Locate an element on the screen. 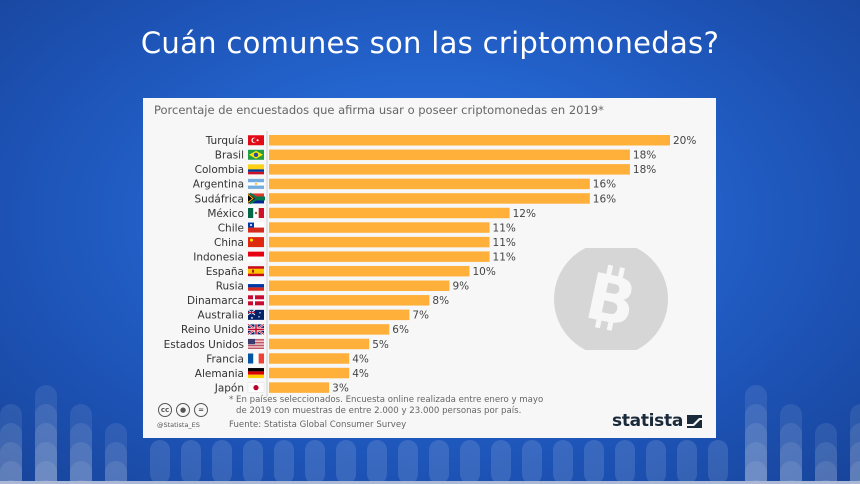 The image size is (860, 484). bar-row: Indonesia 11% is located at coordinates (354, 257).